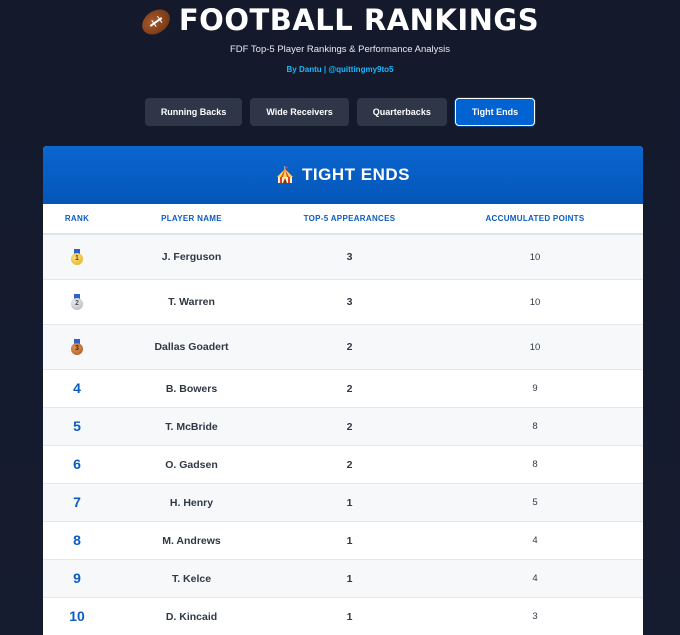 The width and height of the screenshot is (680, 635). What do you see at coordinates (535, 219) in the screenshot?
I see `column-header-accumulated-points: ACCUMULATED POINTS` at bounding box center [535, 219].